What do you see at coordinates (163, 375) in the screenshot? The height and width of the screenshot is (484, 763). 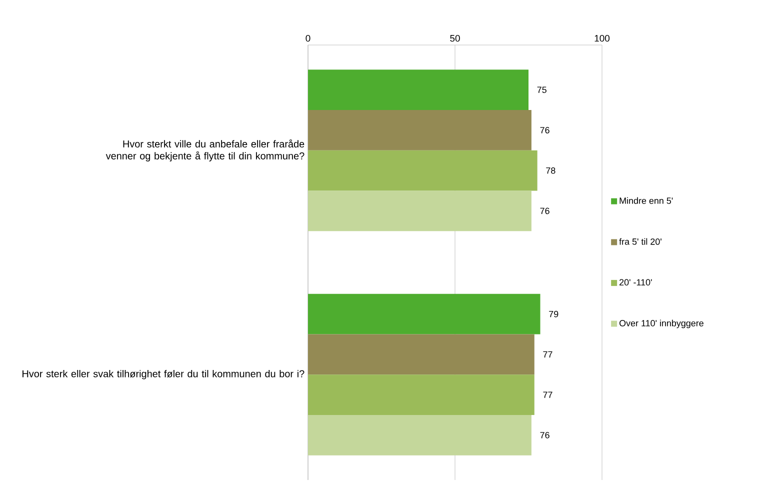 I see `y-tick-label: Hvor sterk eller svak tilhørighet føler du til kommunen du bor i?` at bounding box center [163, 375].